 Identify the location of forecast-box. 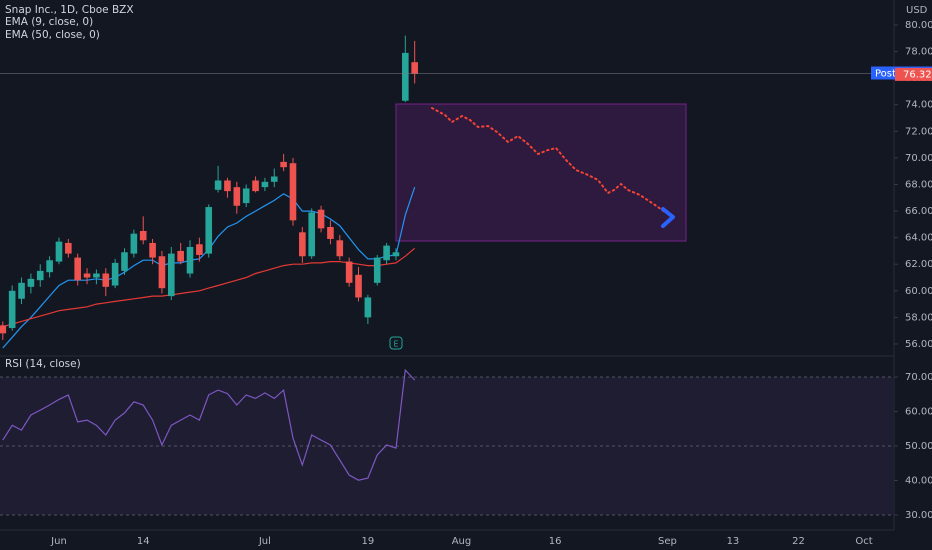
(541, 172).